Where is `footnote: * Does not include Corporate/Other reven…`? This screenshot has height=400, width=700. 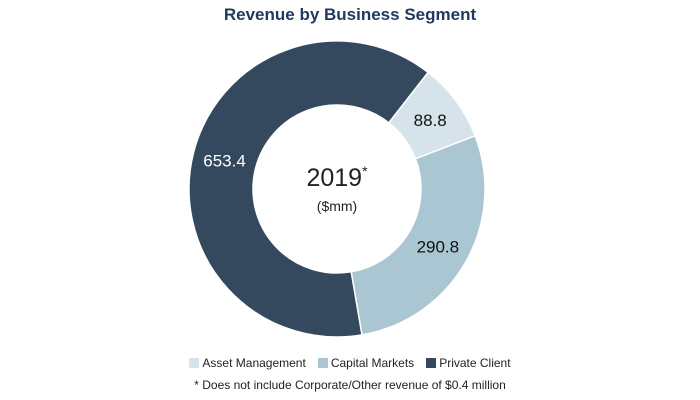
footnote: * Does not include Corporate/Other reven… is located at coordinates (350, 385).